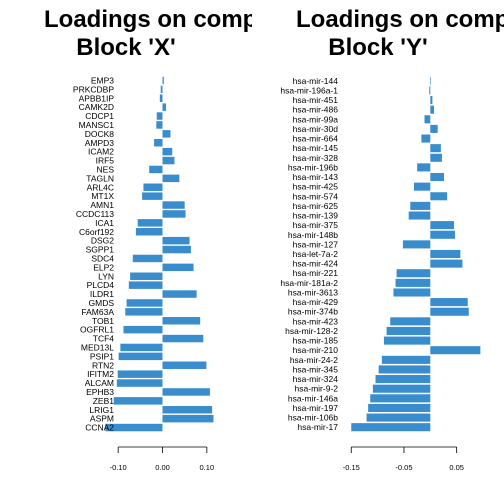  I want to click on bar-label: AMPD3, so click(100, 143).